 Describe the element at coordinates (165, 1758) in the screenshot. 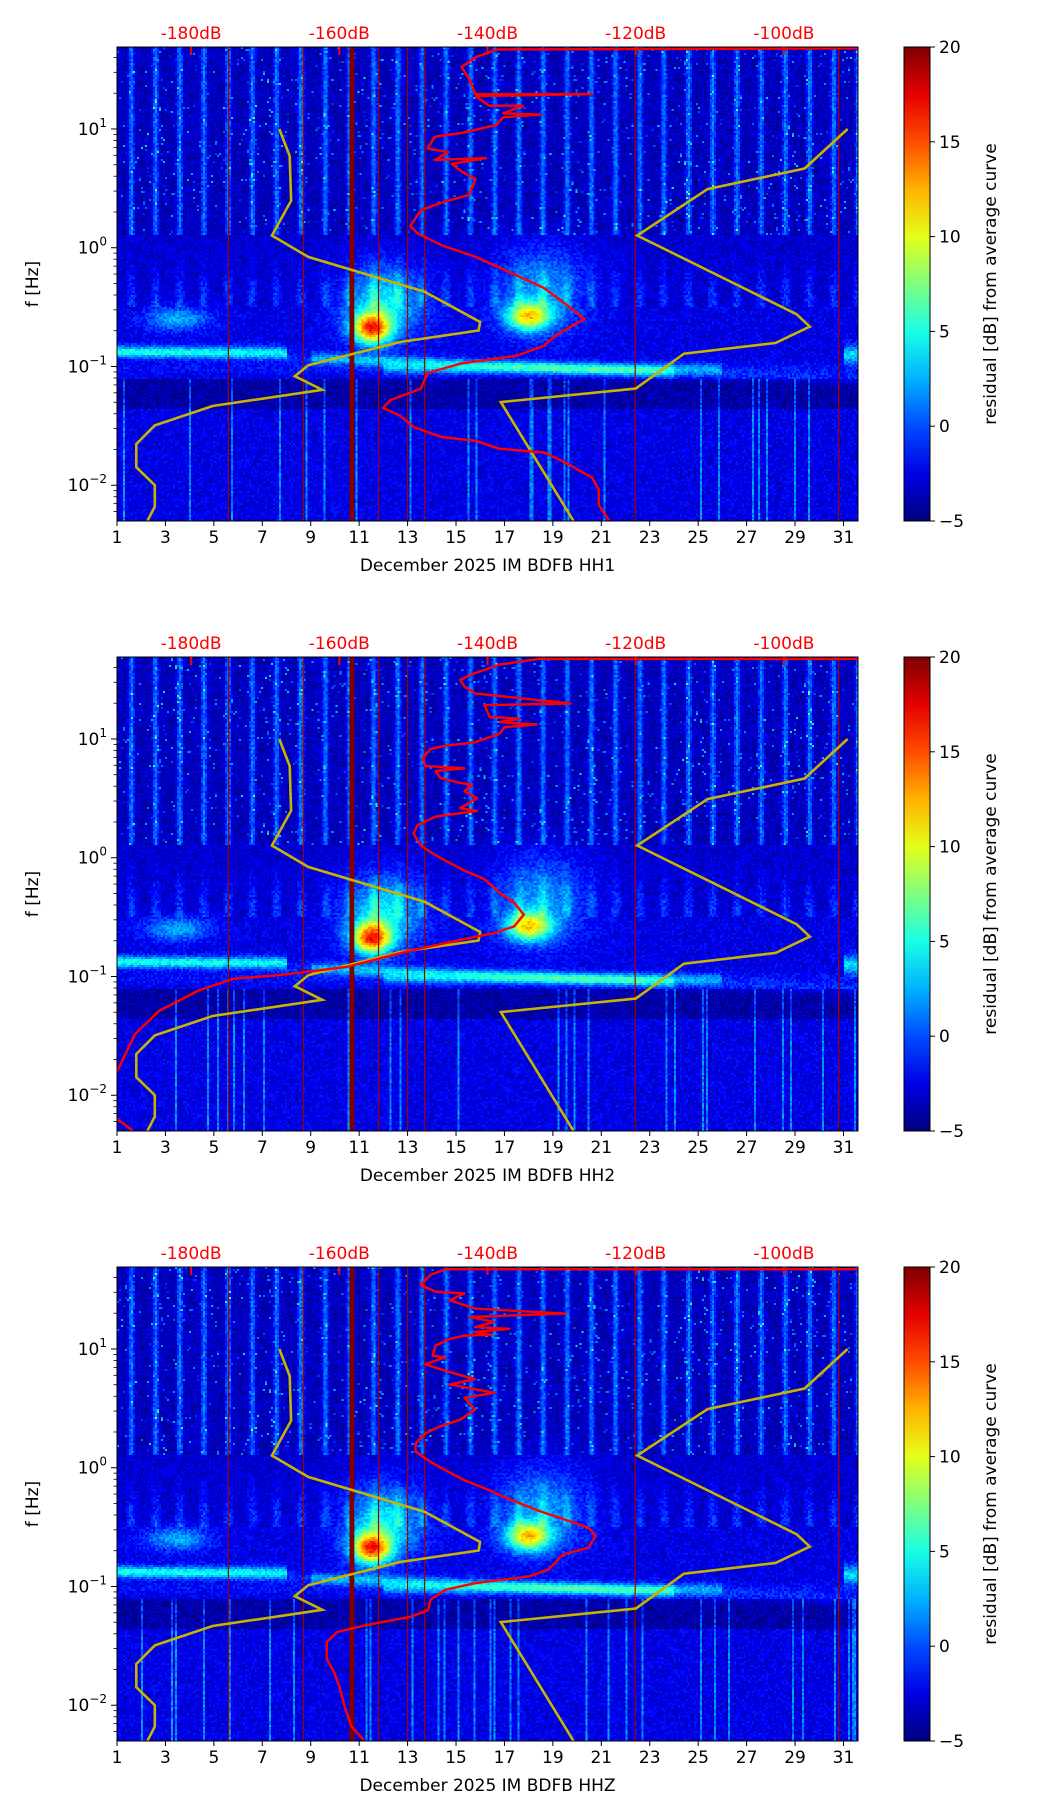

I see `x-tick-label: 3` at that location.